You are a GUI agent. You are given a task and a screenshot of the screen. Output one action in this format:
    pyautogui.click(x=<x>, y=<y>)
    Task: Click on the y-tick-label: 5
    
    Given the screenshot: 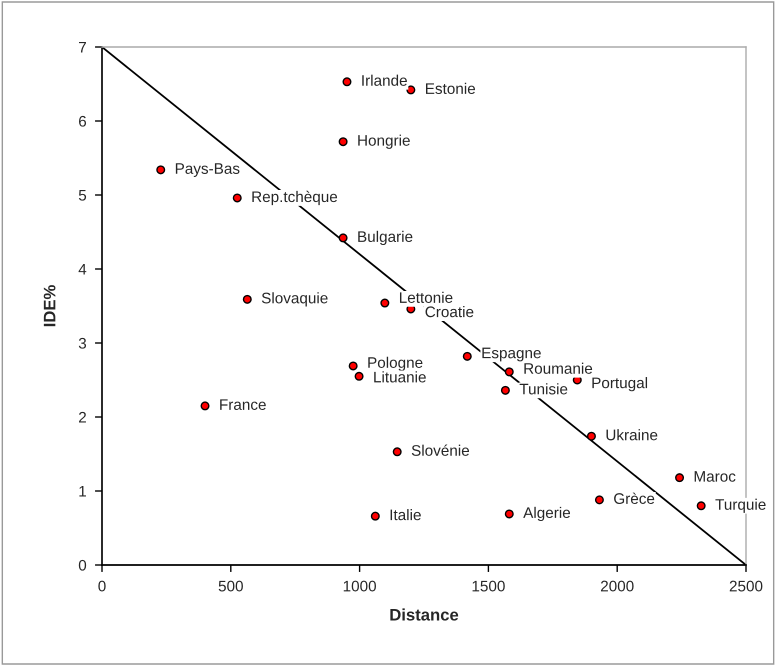 What is the action you would take?
    pyautogui.click(x=82, y=195)
    